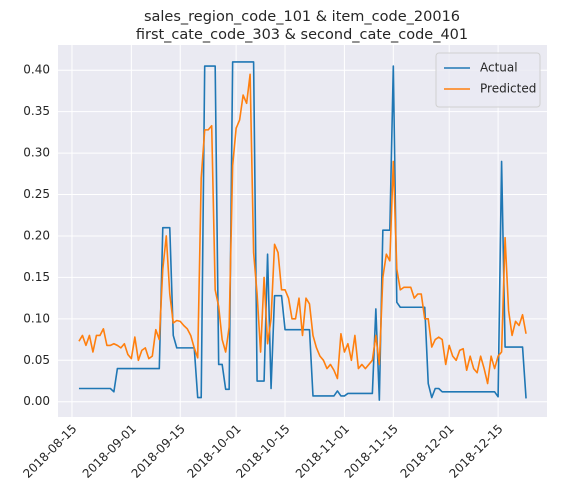 This screenshot has height=497, width=564. What do you see at coordinates (36, 318) in the screenshot?
I see `y-tick-label: 0.10` at bounding box center [36, 318].